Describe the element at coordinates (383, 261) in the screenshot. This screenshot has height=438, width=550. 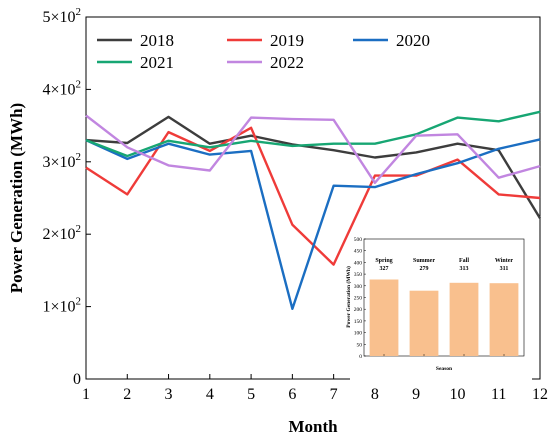
I see `inset-bar-category-label: Spring` at that location.